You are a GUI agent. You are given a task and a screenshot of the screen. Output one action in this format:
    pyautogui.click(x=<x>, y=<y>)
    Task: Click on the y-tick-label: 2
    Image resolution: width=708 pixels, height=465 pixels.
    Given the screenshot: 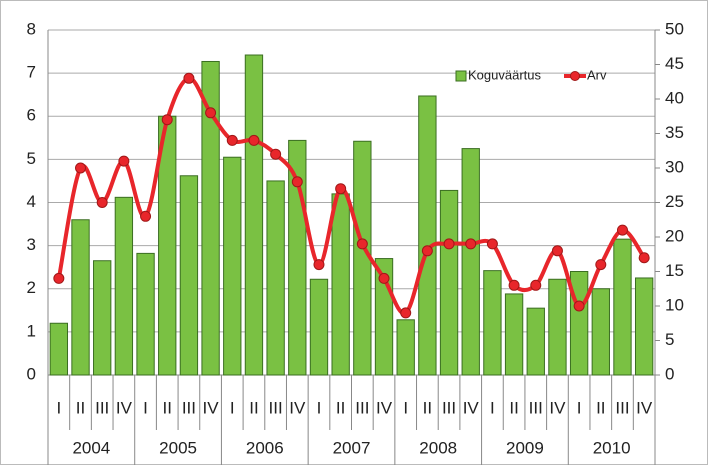 What is the action you would take?
    pyautogui.click(x=31, y=287)
    